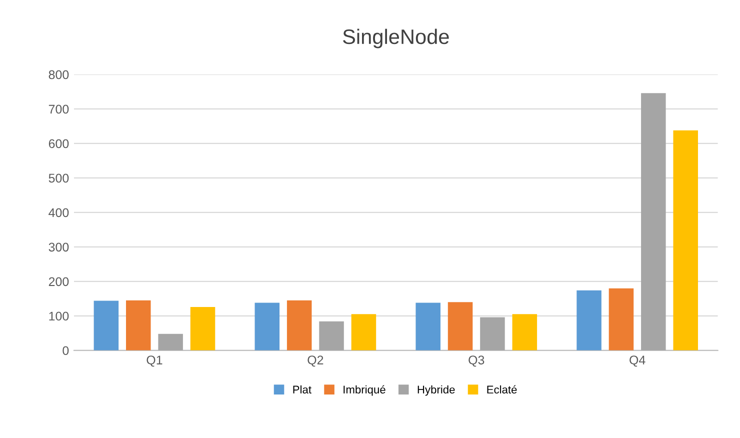 Image resolution: width=740 pixels, height=438 pixels. What do you see at coordinates (395, 38) in the screenshot?
I see `chart-title: SingleNode` at bounding box center [395, 38].